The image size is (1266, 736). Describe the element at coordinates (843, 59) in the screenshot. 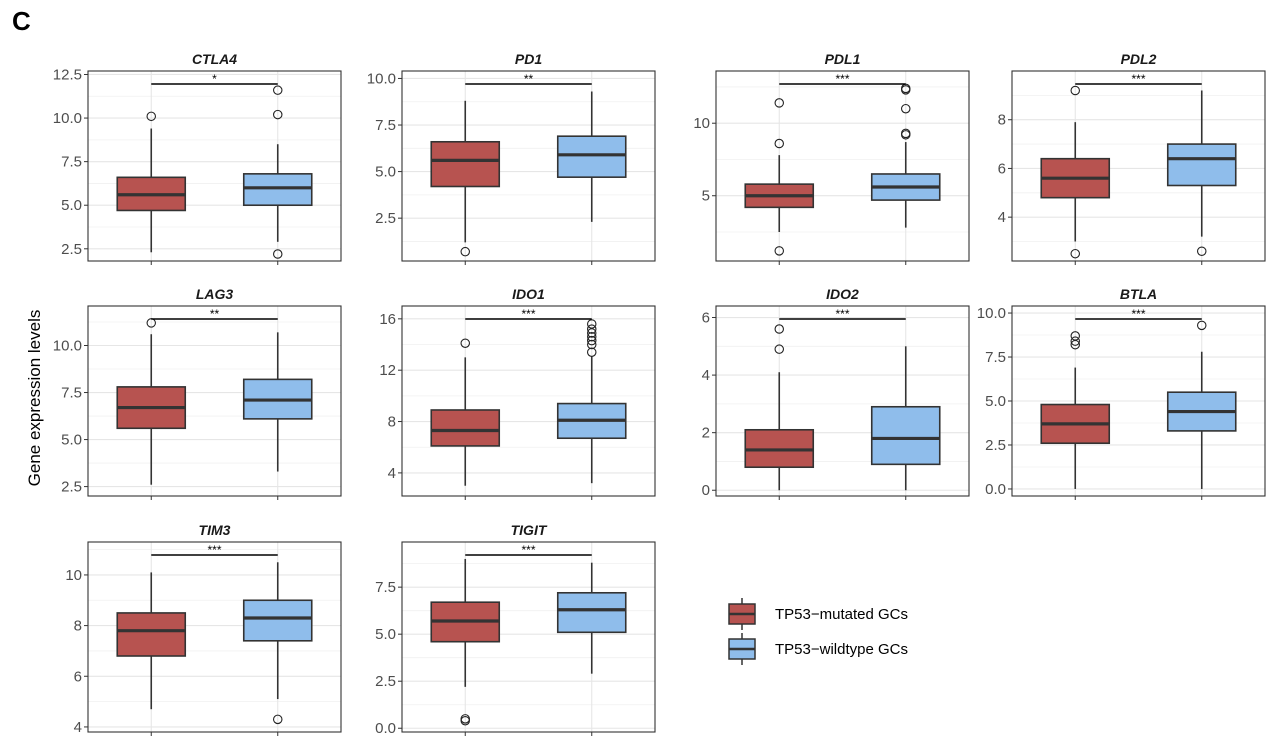

I see `facet-title: PDL1` at that location.